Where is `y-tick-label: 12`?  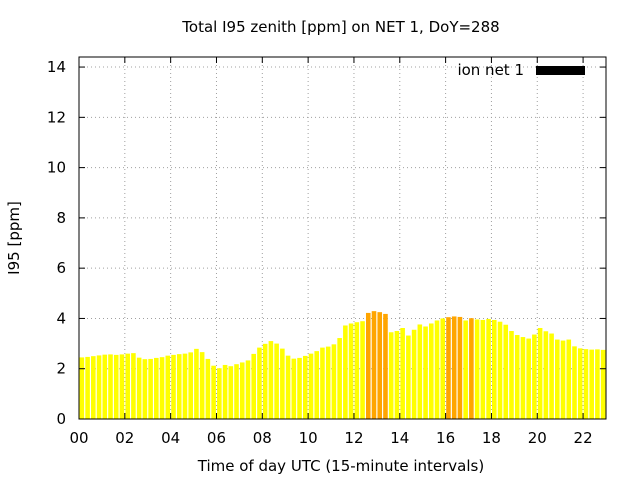
y-tick-label: 12 is located at coordinates (56, 117).